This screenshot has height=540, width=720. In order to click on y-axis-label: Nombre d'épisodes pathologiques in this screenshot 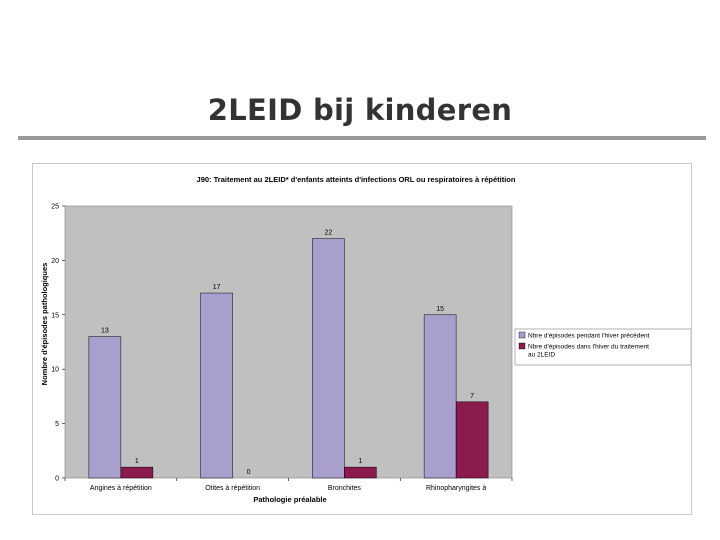, I will do `click(44, 324)`.